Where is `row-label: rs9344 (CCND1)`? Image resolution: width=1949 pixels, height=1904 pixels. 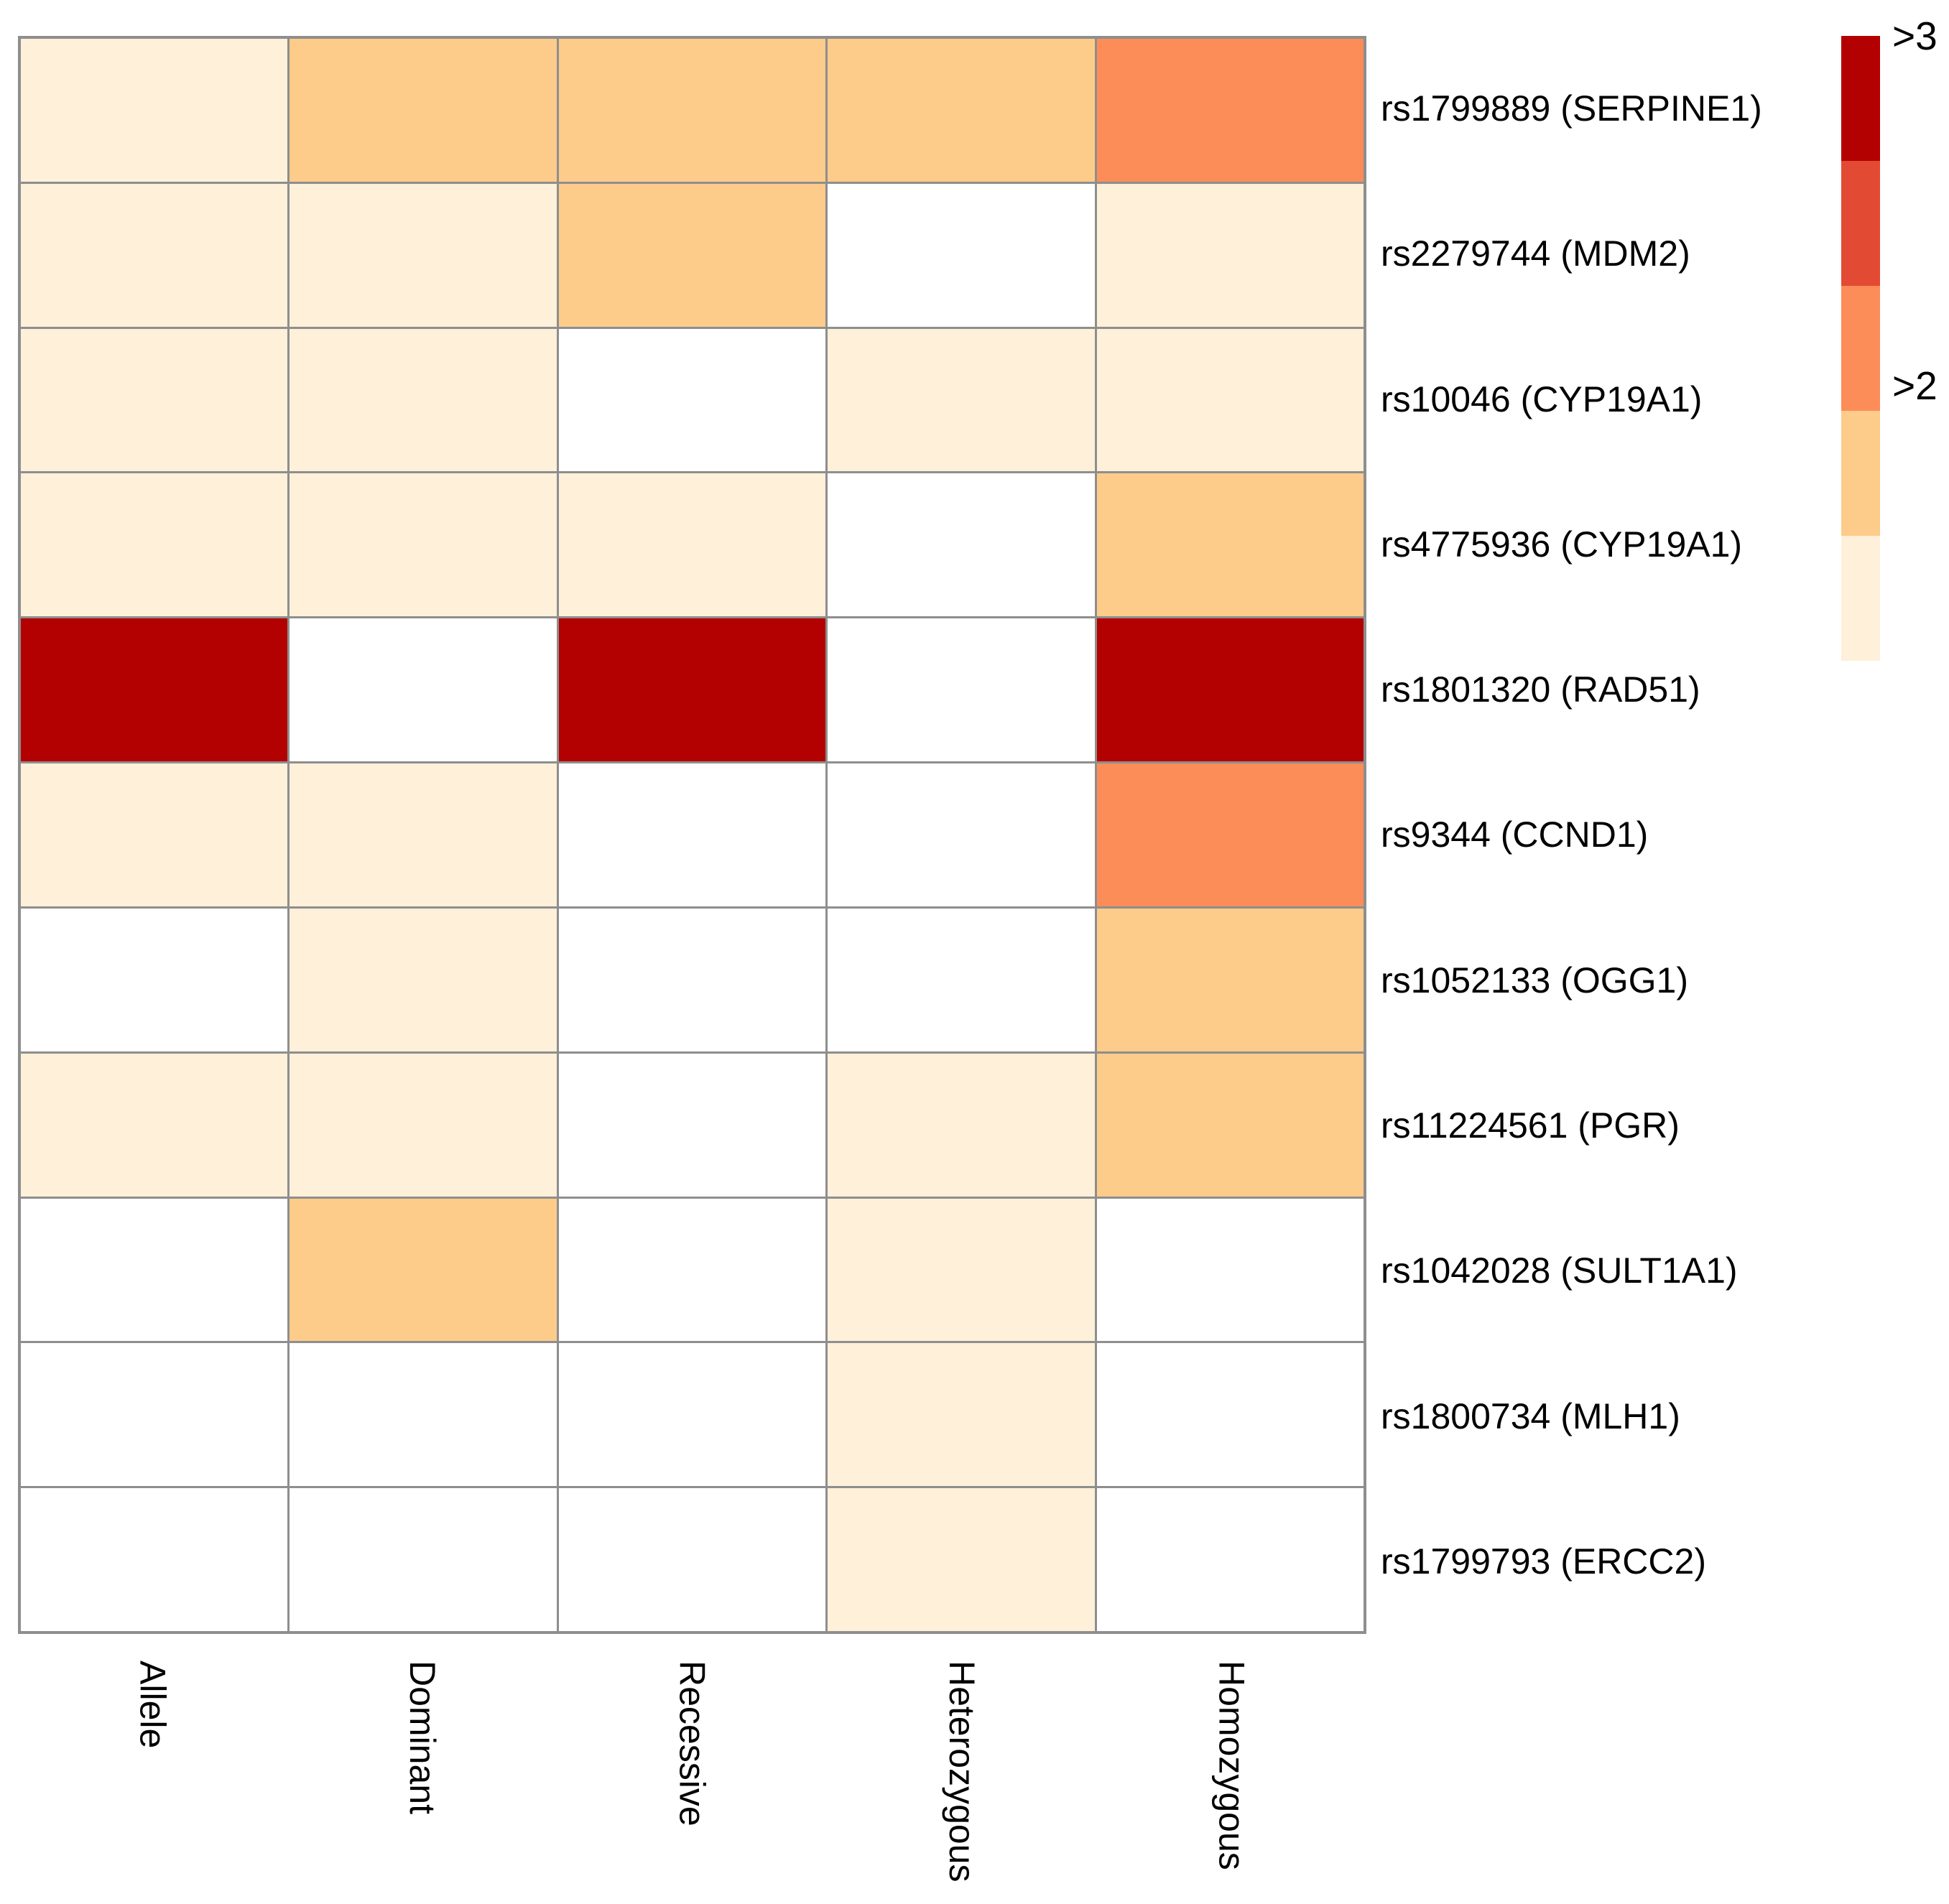
row-label: rs9344 (CCND1) is located at coordinates (1515, 834).